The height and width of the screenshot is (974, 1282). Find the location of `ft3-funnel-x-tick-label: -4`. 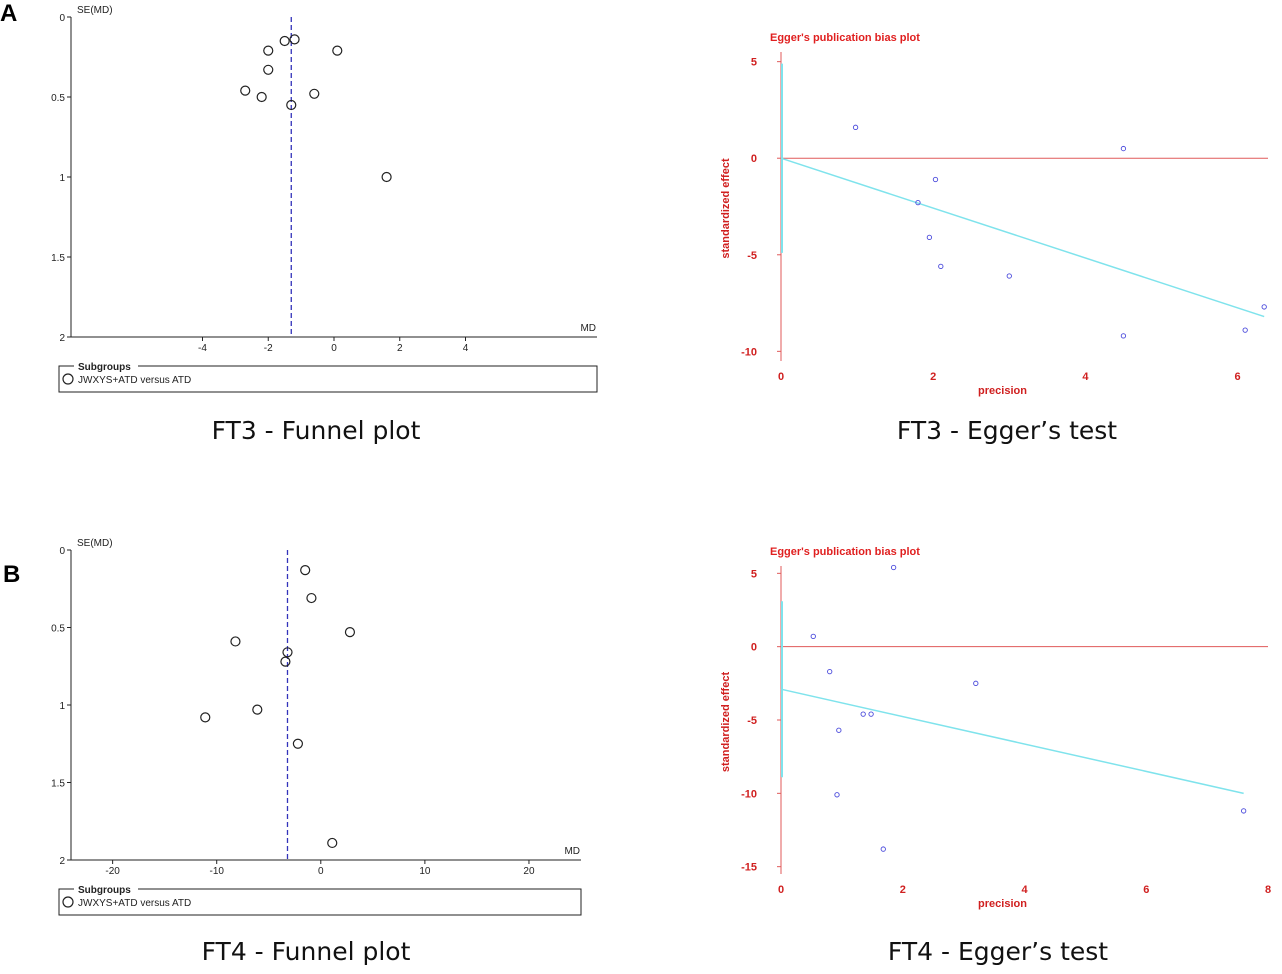

ft3-funnel-x-tick-label: -4 is located at coordinates (202, 348).